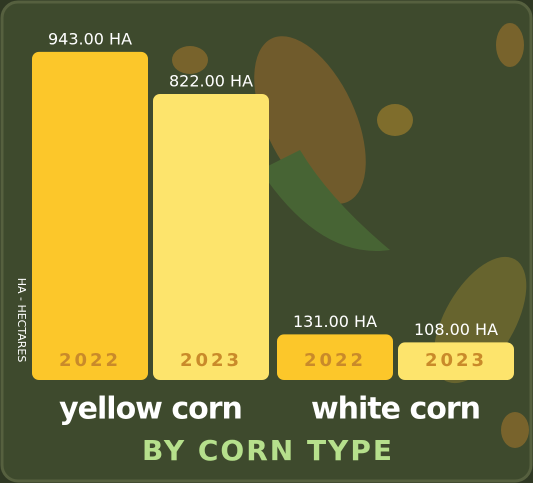 The width and height of the screenshot is (533, 483). Describe the element at coordinates (21, 320) in the screenshot. I see `y-axis-label: HA - HECTARES` at that location.